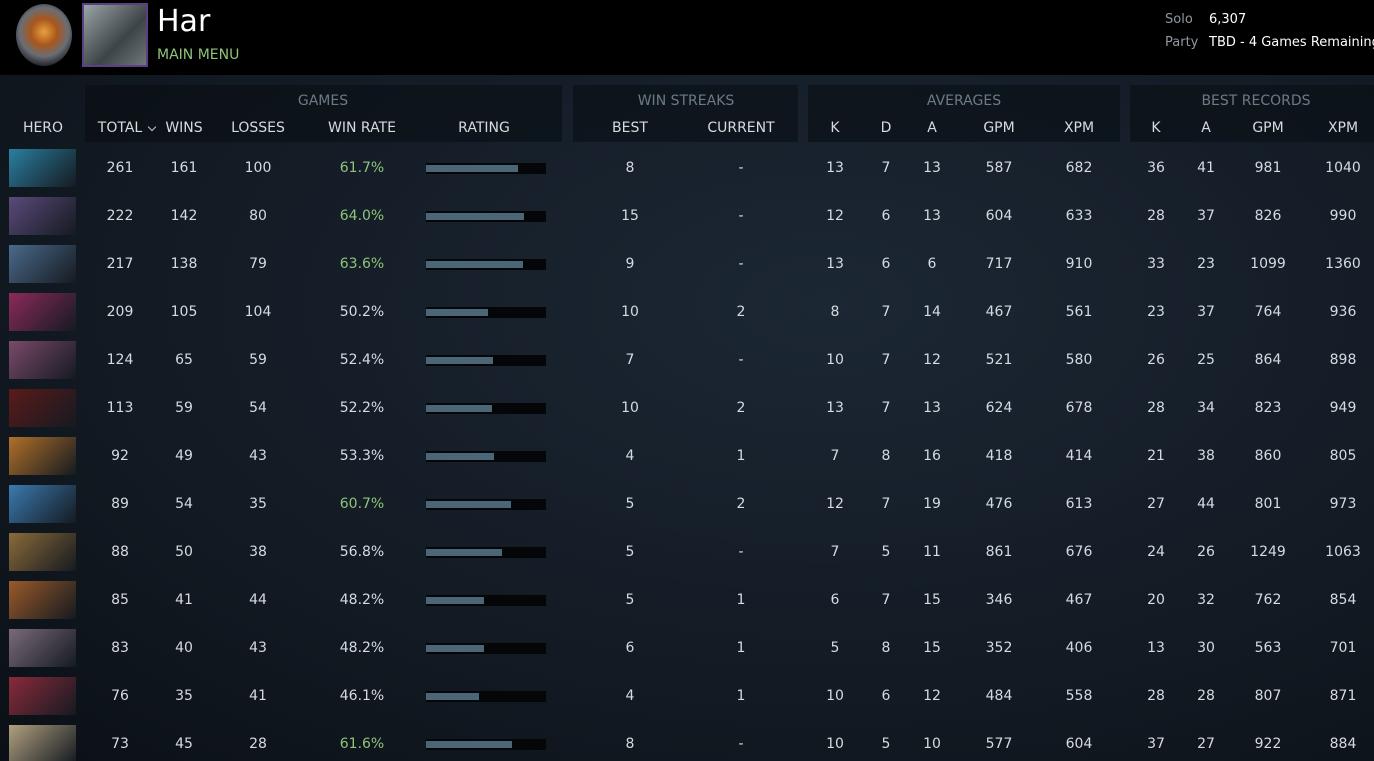  I want to click on cell: 990, so click(1343, 216).